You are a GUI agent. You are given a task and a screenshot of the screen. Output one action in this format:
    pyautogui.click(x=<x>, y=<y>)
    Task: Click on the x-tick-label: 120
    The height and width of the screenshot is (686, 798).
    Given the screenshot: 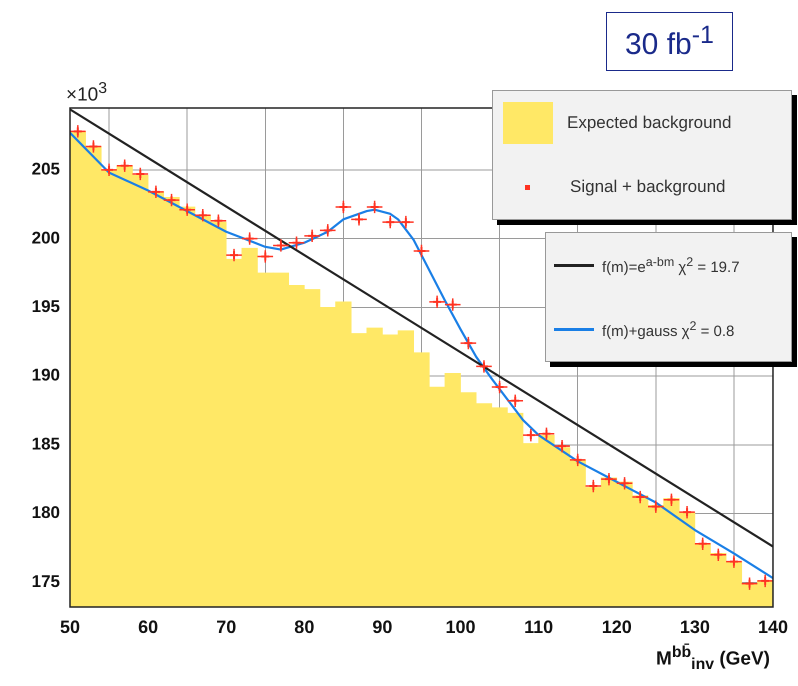 What is the action you would take?
    pyautogui.click(x=617, y=626)
    